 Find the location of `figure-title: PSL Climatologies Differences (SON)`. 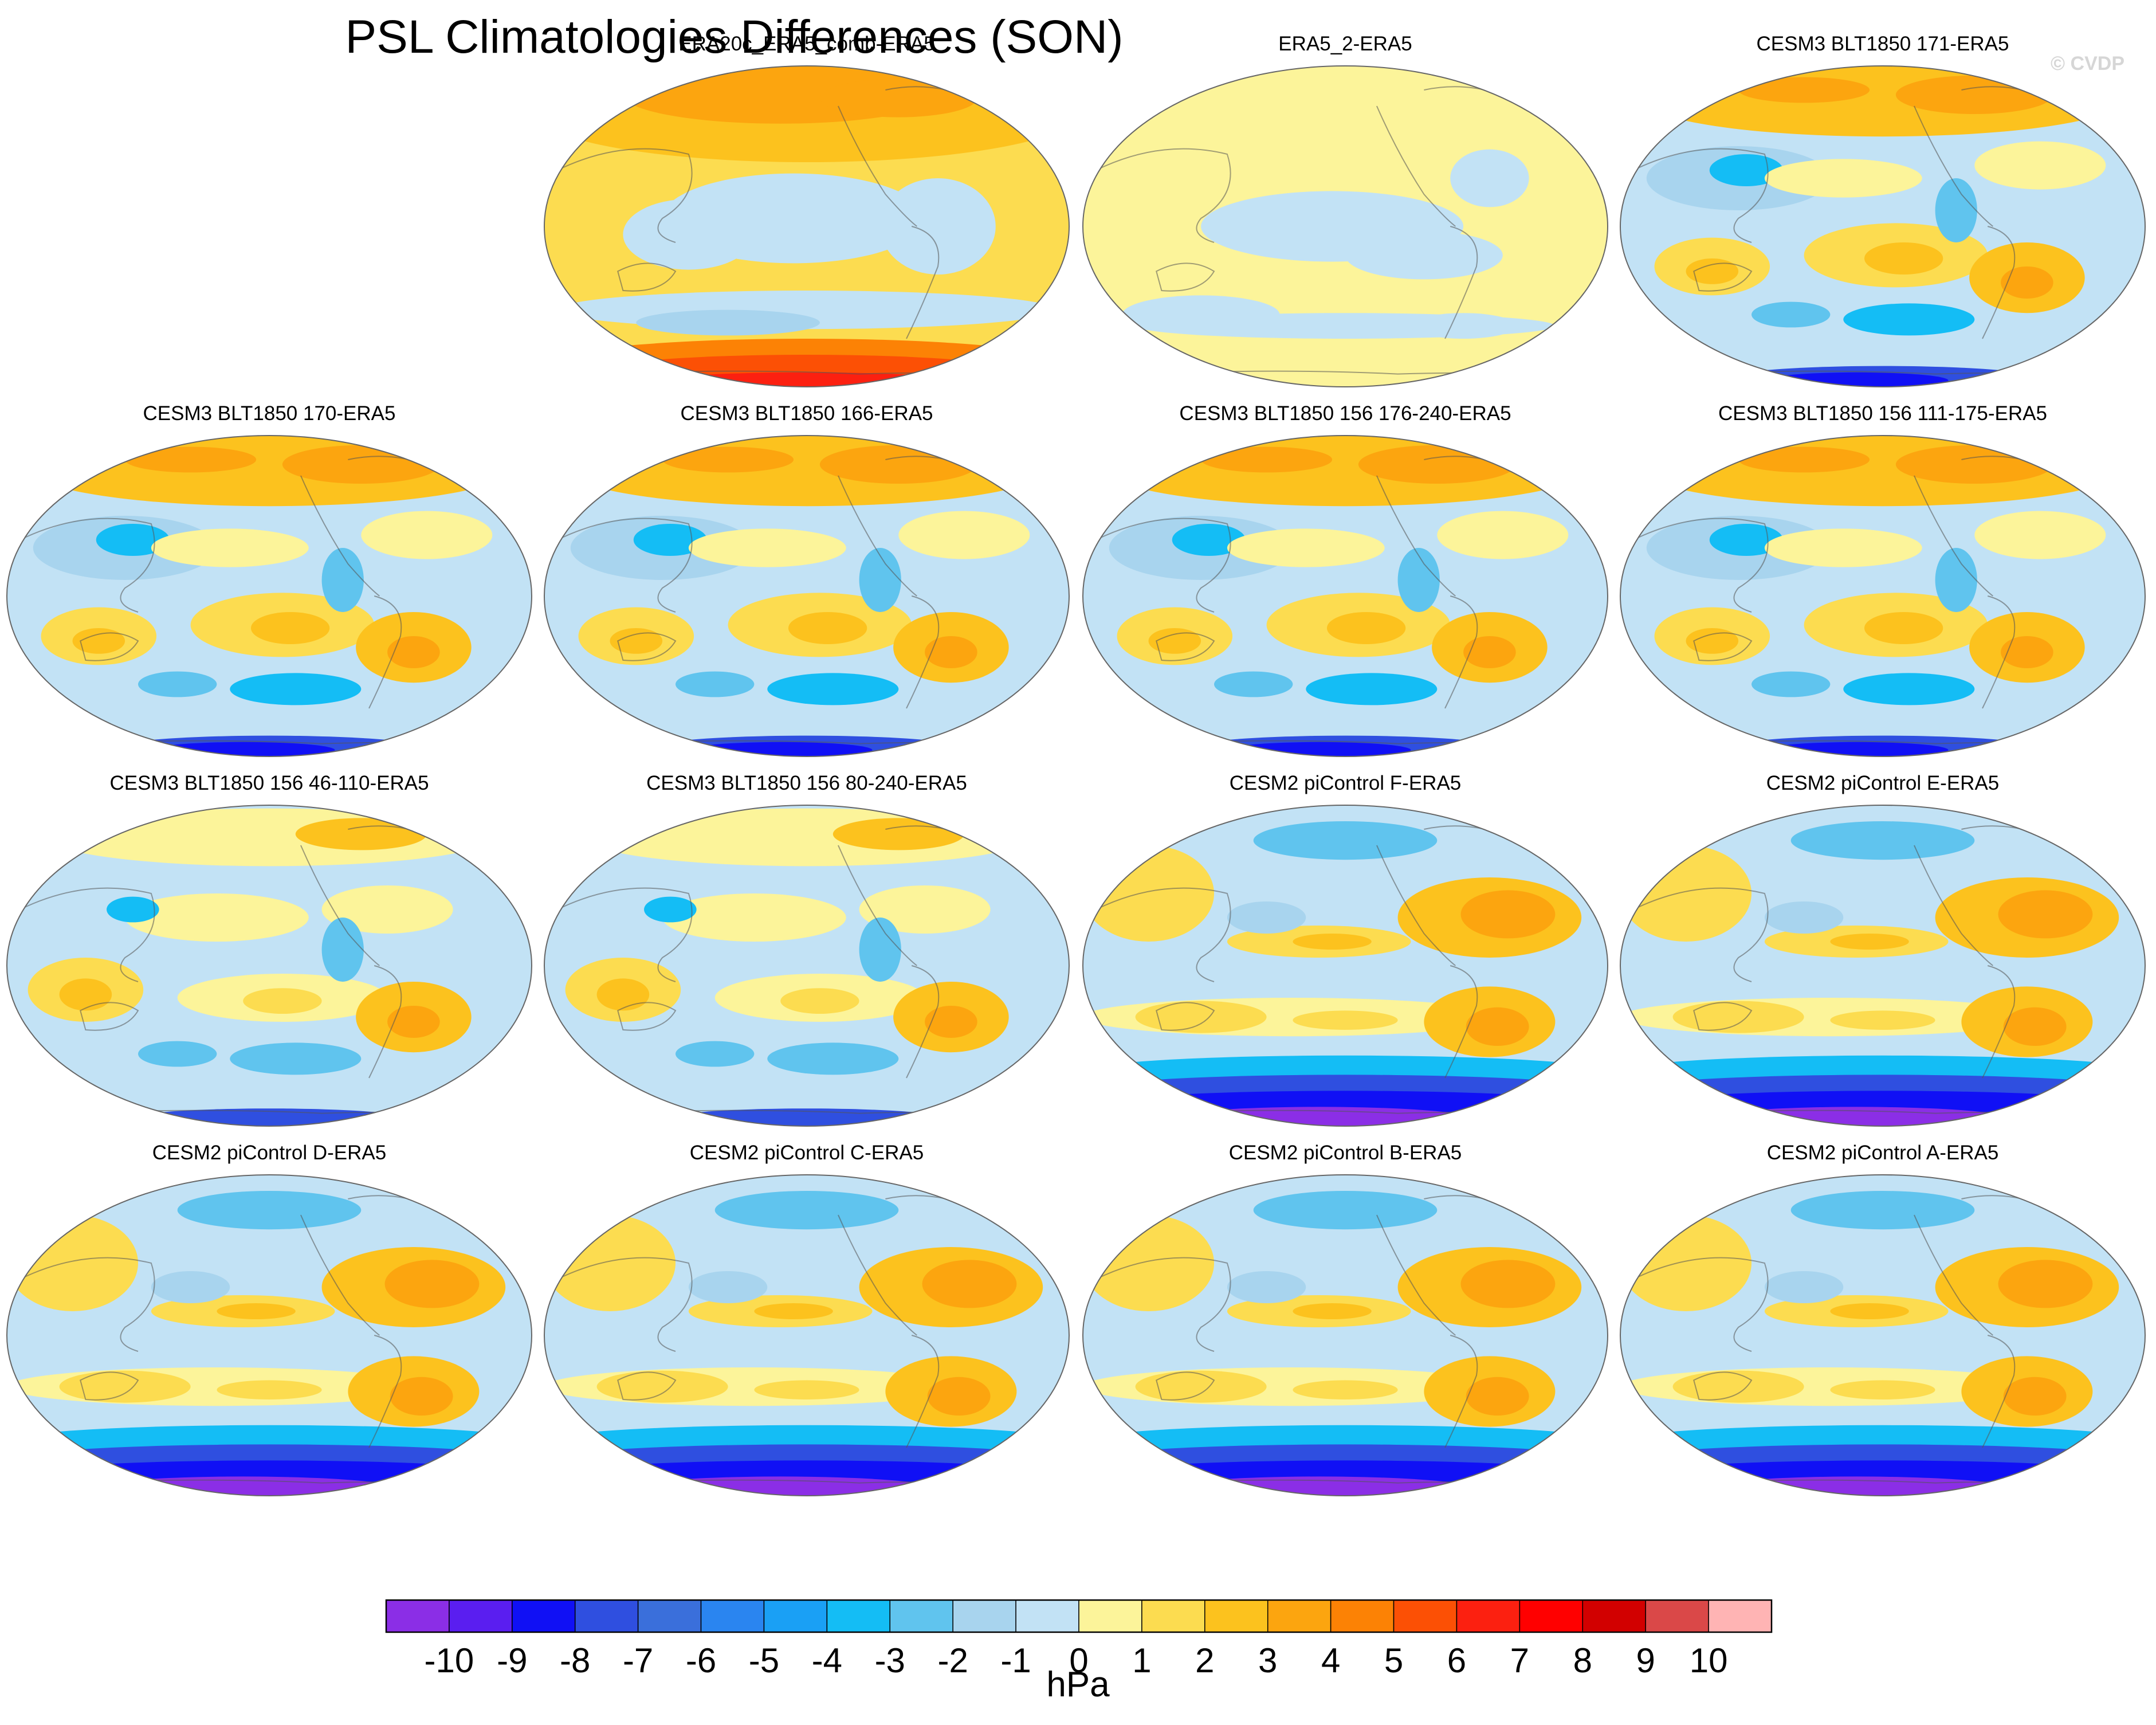

figure-title: PSL Climatologies Differences (SON) is located at coordinates (734, 37).